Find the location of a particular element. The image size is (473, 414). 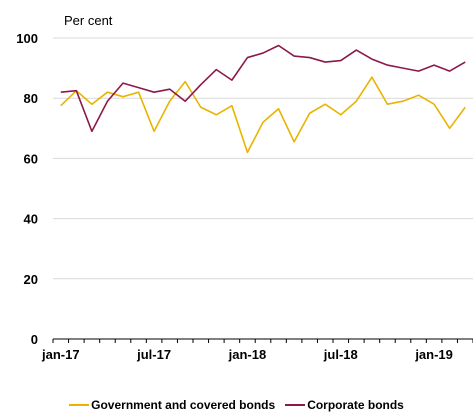

legend-label-corporate: Corporate bonds is located at coordinates (355, 405).